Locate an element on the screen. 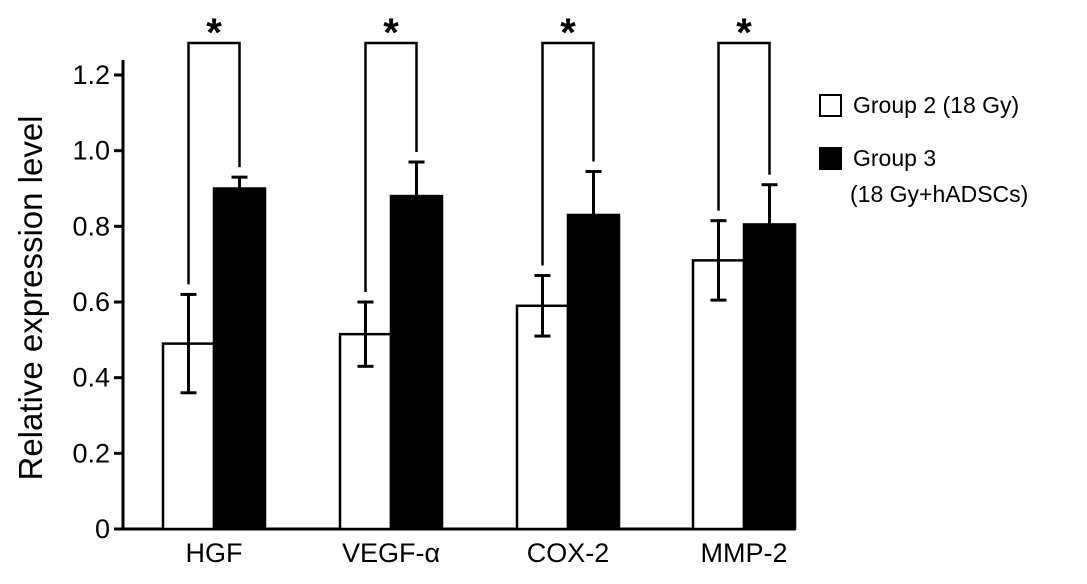 This screenshot has height=584, width=1087. x-tick-label: MMP-2 is located at coordinates (744, 553).